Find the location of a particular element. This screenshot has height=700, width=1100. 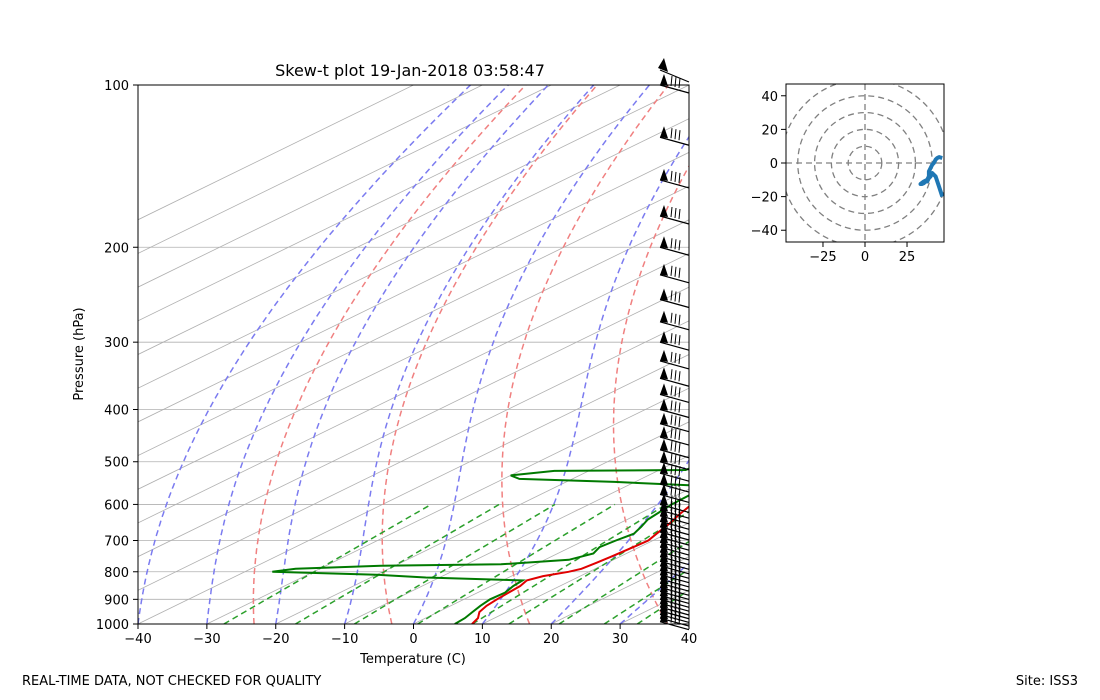

y-tick-label: 900 is located at coordinates (116, 600).